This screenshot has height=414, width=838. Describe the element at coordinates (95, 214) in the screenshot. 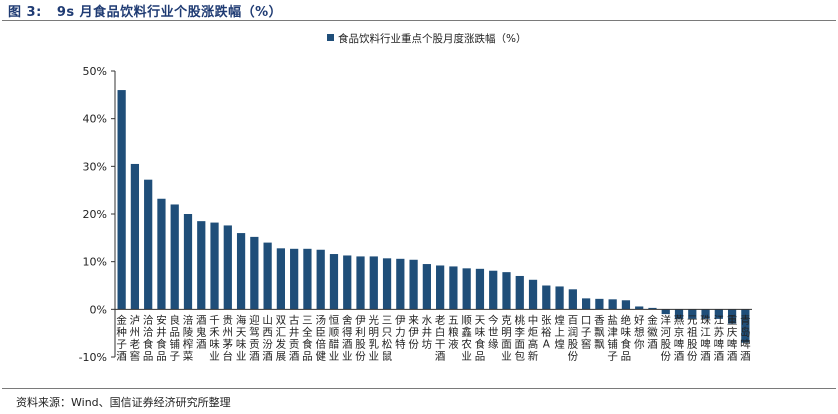

I see `y-tick-label: 20%` at that location.